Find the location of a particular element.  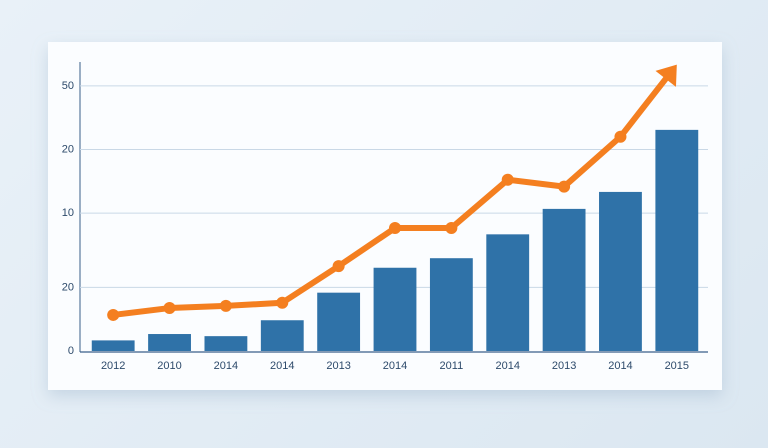

x-tick-label: 2012 is located at coordinates (113, 366).